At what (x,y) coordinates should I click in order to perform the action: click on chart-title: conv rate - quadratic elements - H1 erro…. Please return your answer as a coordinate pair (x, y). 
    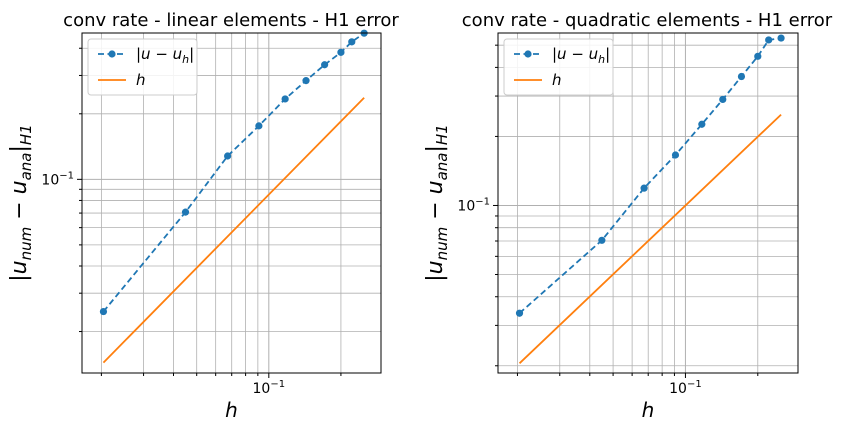
    Looking at the image, I should click on (647, 20).